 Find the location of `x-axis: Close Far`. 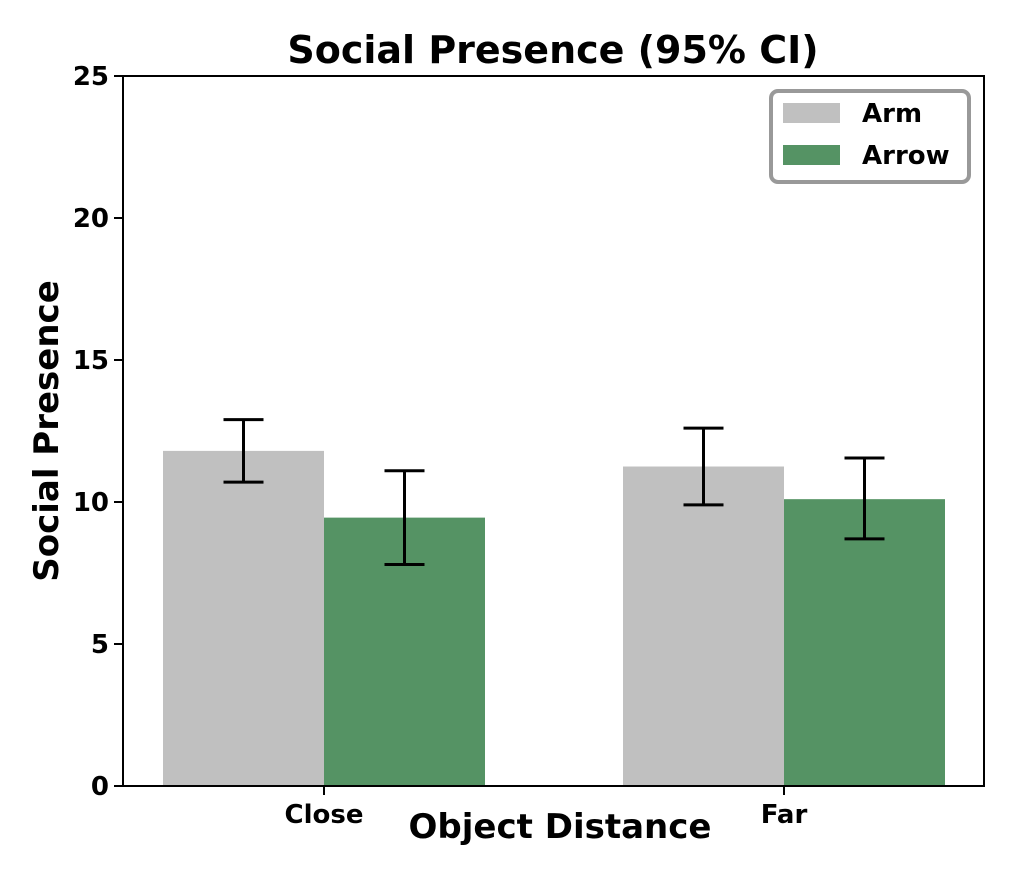

x-axis: Close Far is located at coordinates (546, 808).